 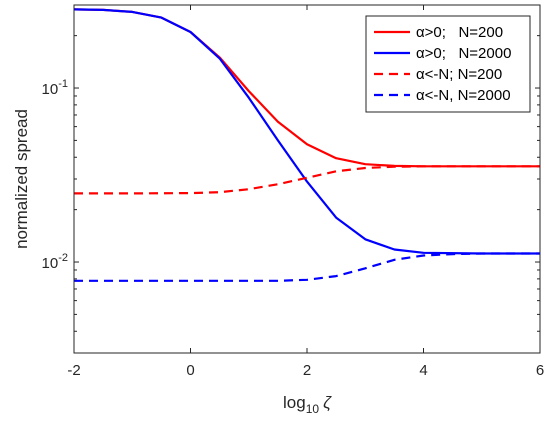 What do you see at coordinates (463, 53) in the screenshot?
I see `legend-label: α>0; N=2000` at bounding box center [463, 53].